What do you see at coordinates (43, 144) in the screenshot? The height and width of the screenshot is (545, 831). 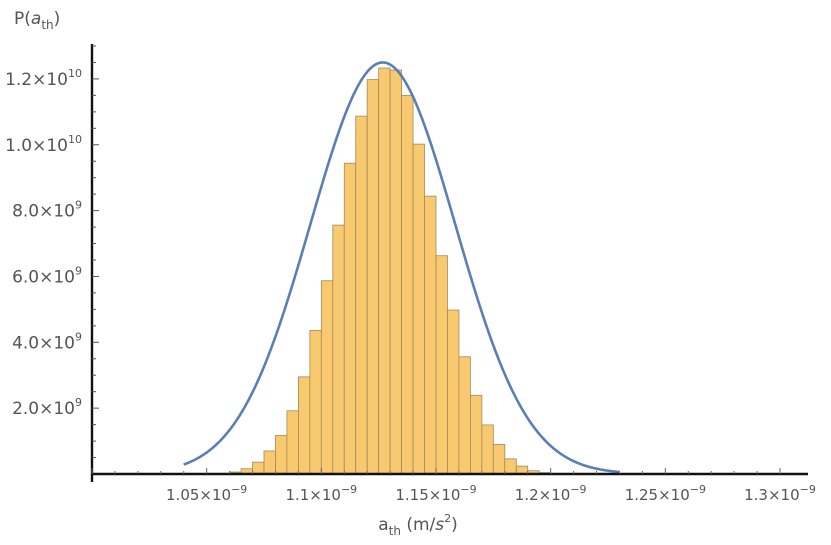 I see `y-tick-label: 1.0×10¹⁰` at bounding box center [43, 144].